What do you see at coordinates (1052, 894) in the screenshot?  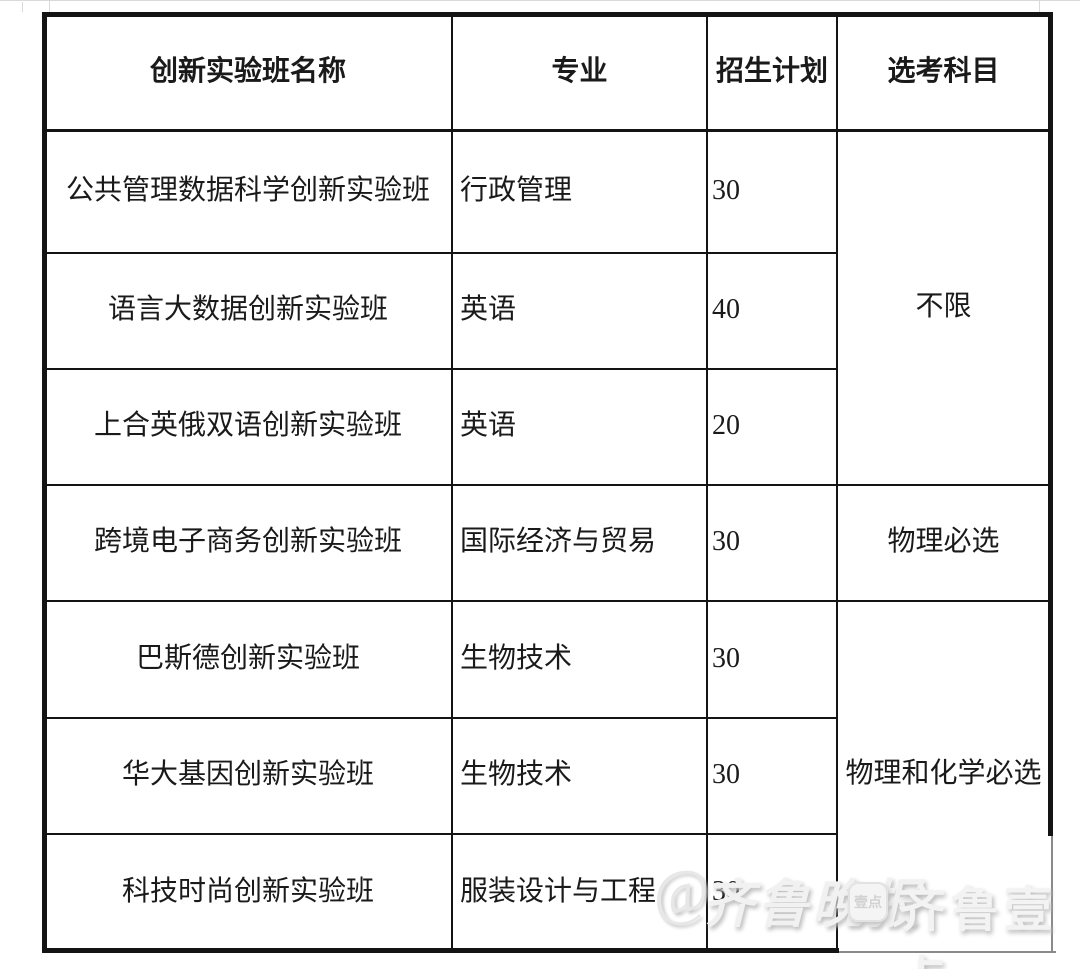 I see `table-border-right-gray` at bounding box center [1052, 894].